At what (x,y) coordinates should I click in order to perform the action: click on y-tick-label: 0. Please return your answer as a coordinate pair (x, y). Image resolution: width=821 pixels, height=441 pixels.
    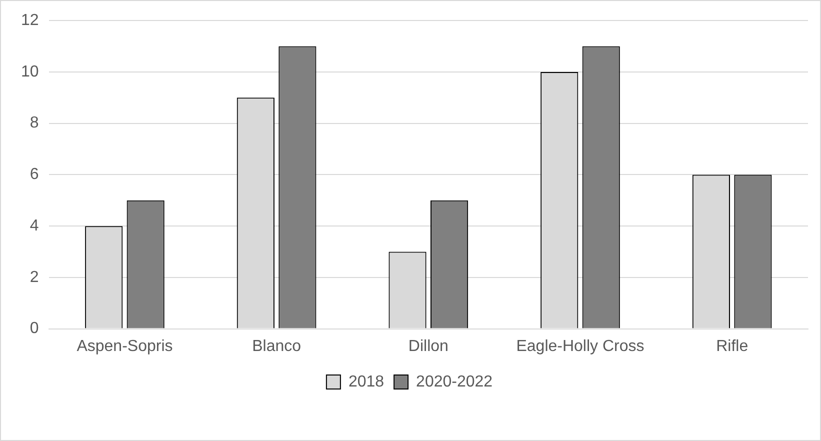
    Looking at the image, I should click on (34, 329).